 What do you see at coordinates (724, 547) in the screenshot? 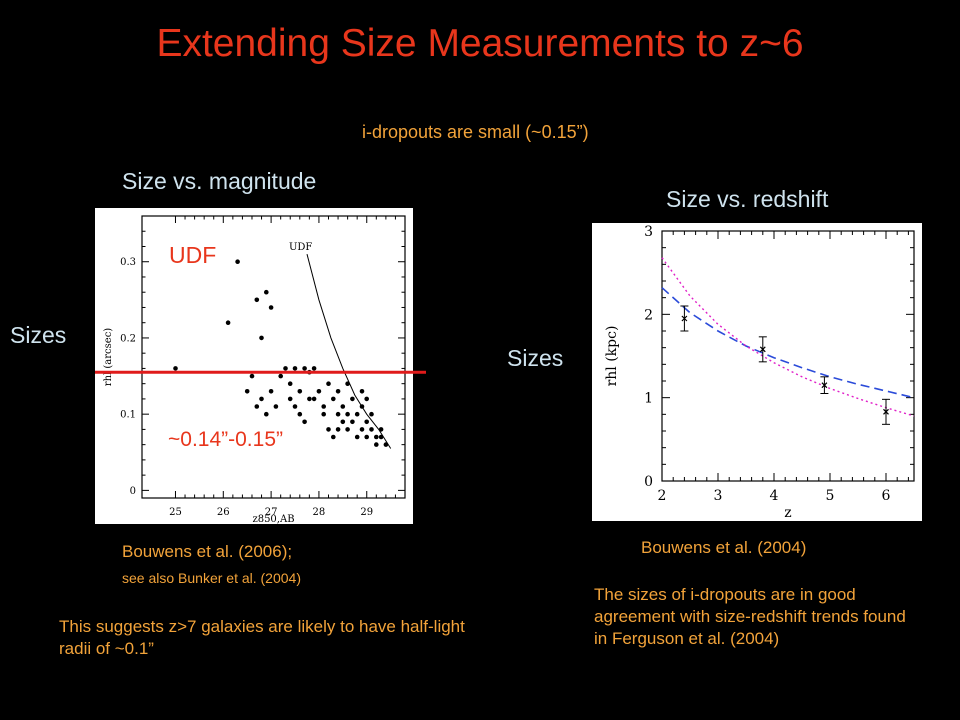
I see `right-reference: Bouwens et al. (2004)` at bounding box center [724, 547].